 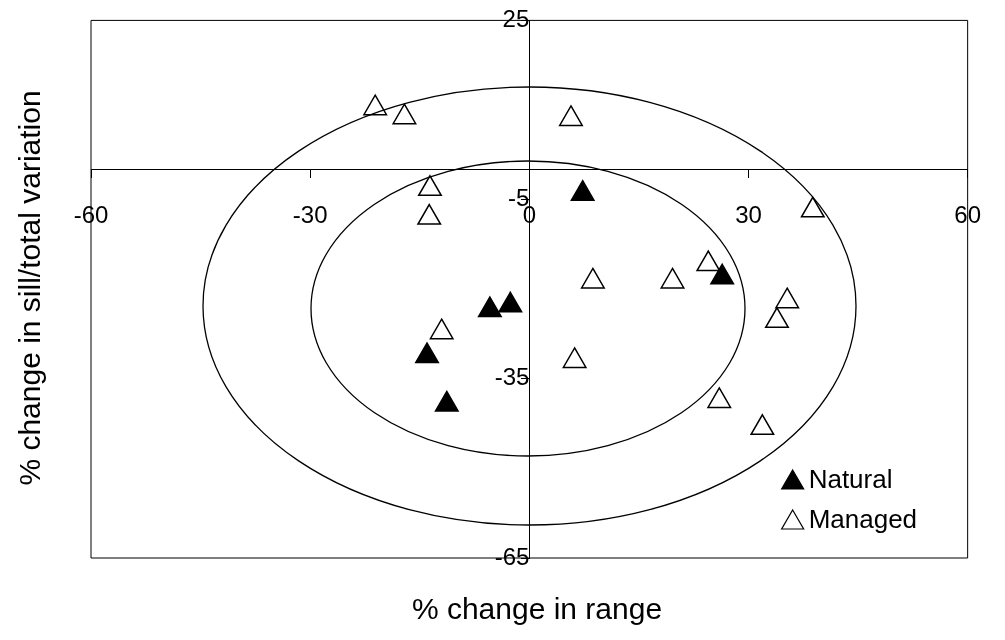 I want to click on y-tick-label: -35, so click(x=512, y=377).